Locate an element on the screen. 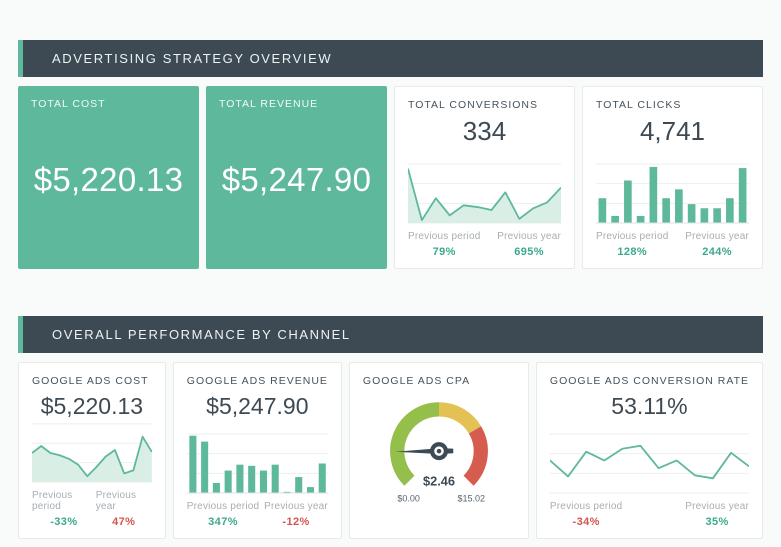 The height and width of the screenshot is (547, 781). delta-value: -34% is located at coordinates (586, 522).